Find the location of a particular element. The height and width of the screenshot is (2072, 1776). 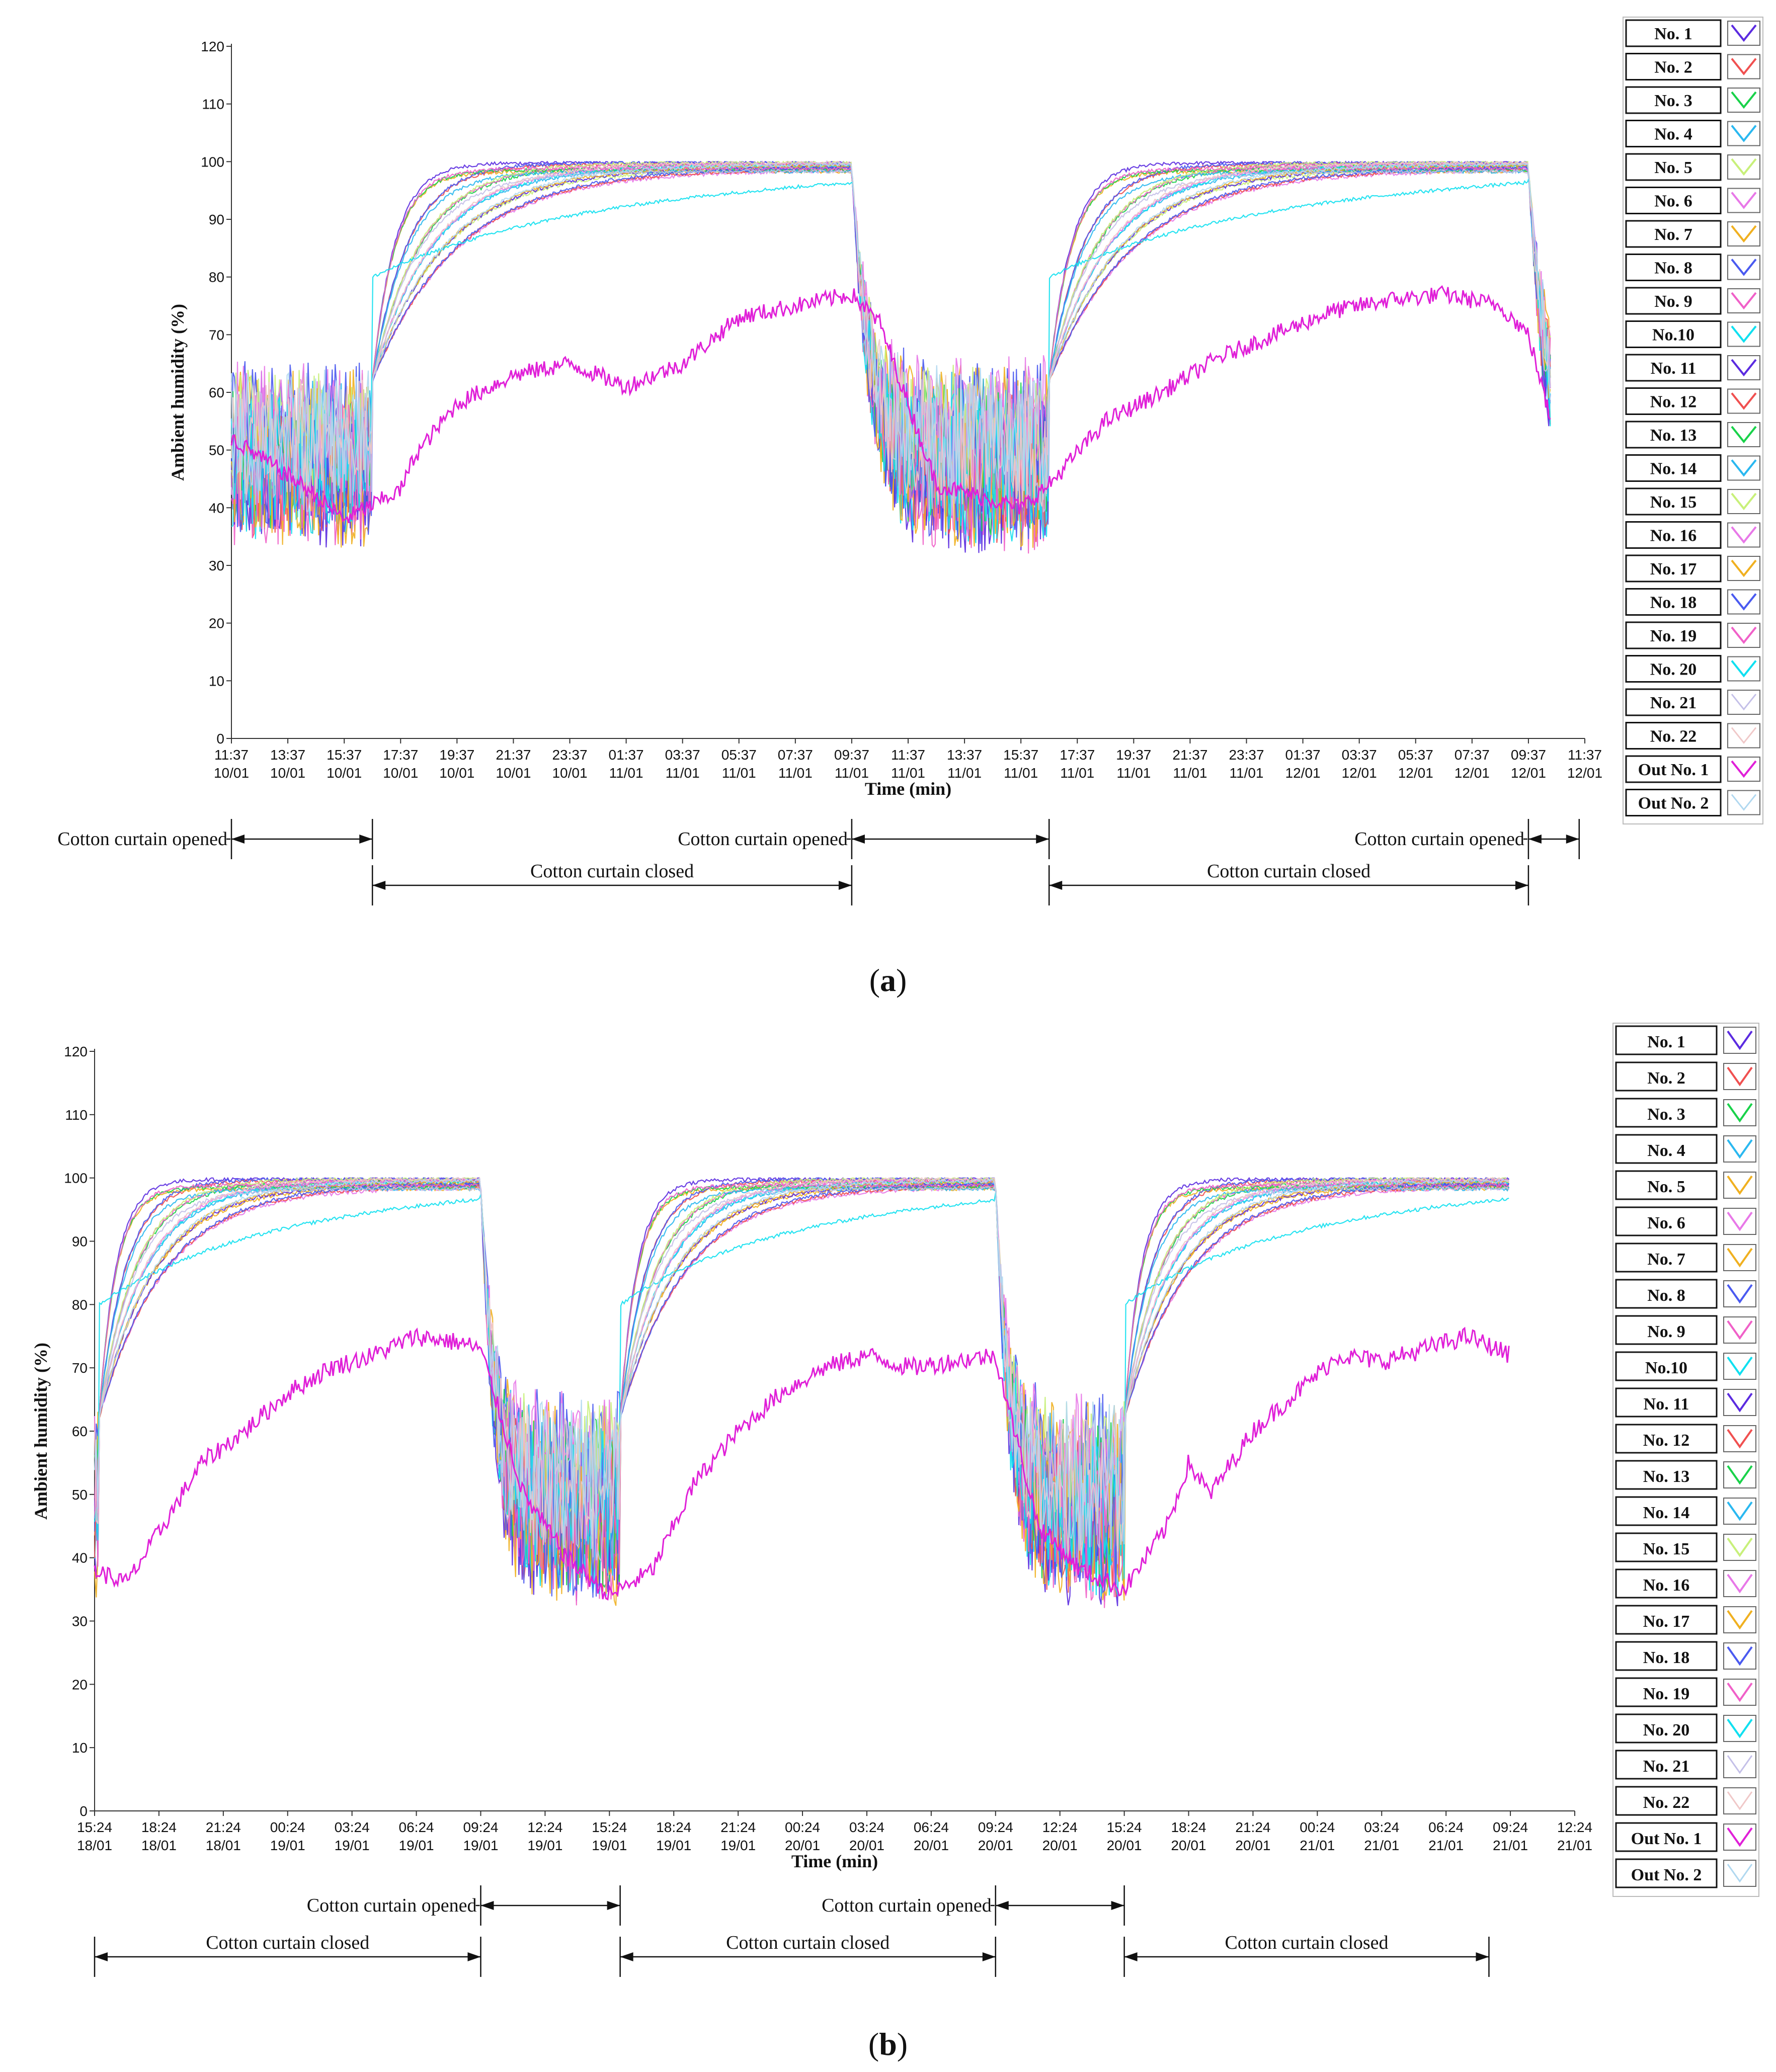

panel-b-legend-label: No. 22 is located at coordinates (1666, 1803).